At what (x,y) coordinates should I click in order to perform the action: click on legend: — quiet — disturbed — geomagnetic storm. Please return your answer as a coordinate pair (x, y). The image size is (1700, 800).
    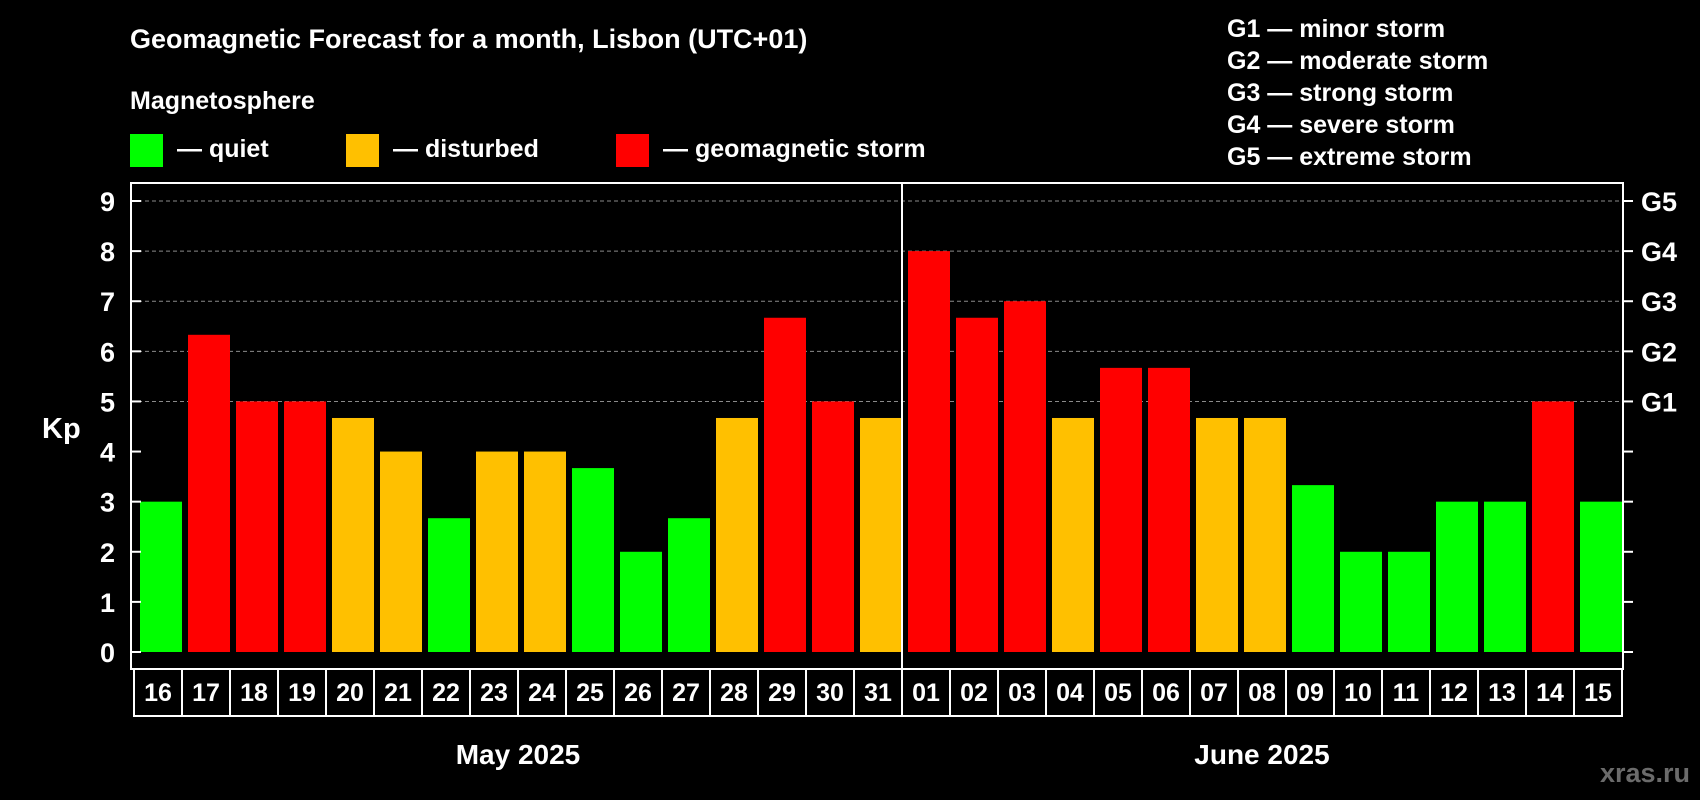
    Looking at the image, I should click on (528, 150).